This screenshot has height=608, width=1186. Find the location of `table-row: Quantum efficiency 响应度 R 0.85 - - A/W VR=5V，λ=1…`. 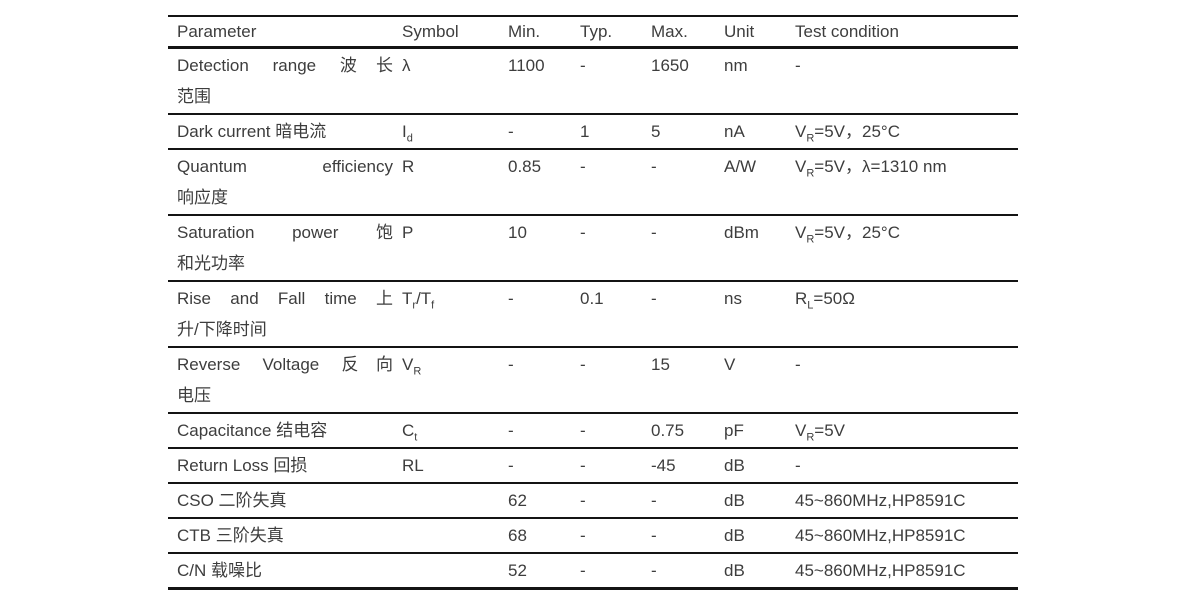

table-row: Quantum efficiency 响应度 R 0.85 - - A/W VR=5V，λ=1… is located at coordinates (593, 182).